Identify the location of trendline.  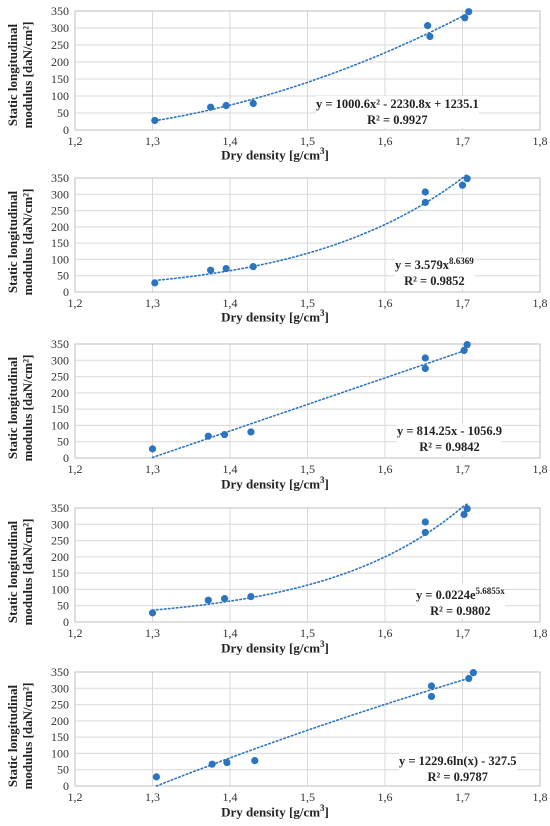
(312, 67).